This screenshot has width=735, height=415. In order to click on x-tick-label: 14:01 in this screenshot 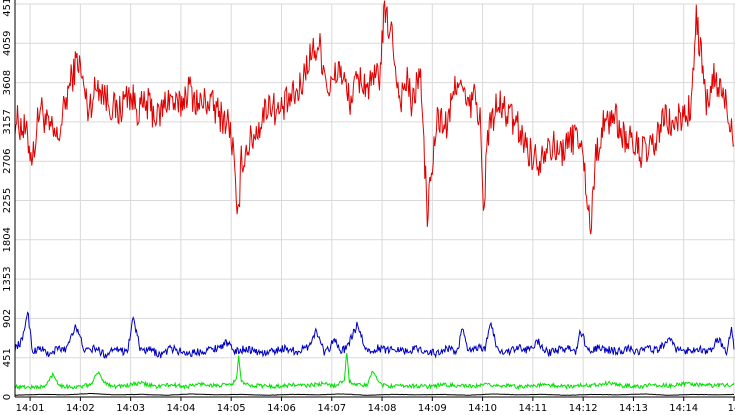, I will do `click(30, 408)`.